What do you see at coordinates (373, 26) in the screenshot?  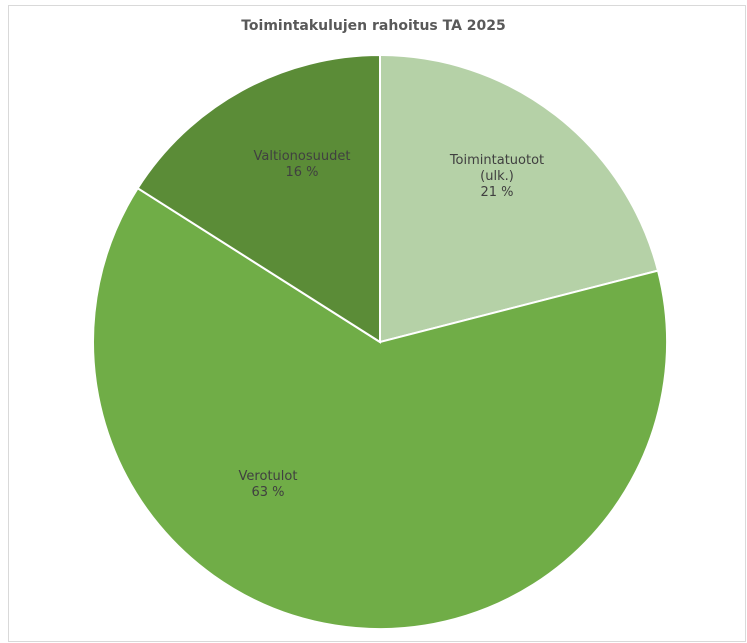 I see `chart-title: Toimintakulujen rahoitus TA 2025` at bounding box center [373, 26].